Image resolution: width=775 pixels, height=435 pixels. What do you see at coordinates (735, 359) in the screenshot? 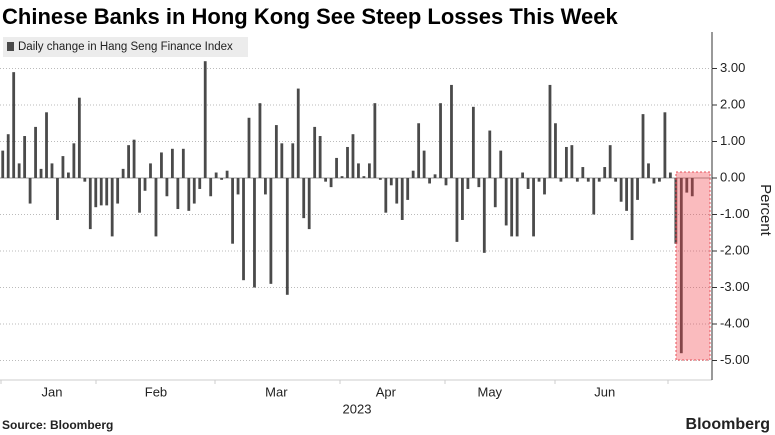
I see `y-tick-label: -5.00` at bounding box center [735, 359].